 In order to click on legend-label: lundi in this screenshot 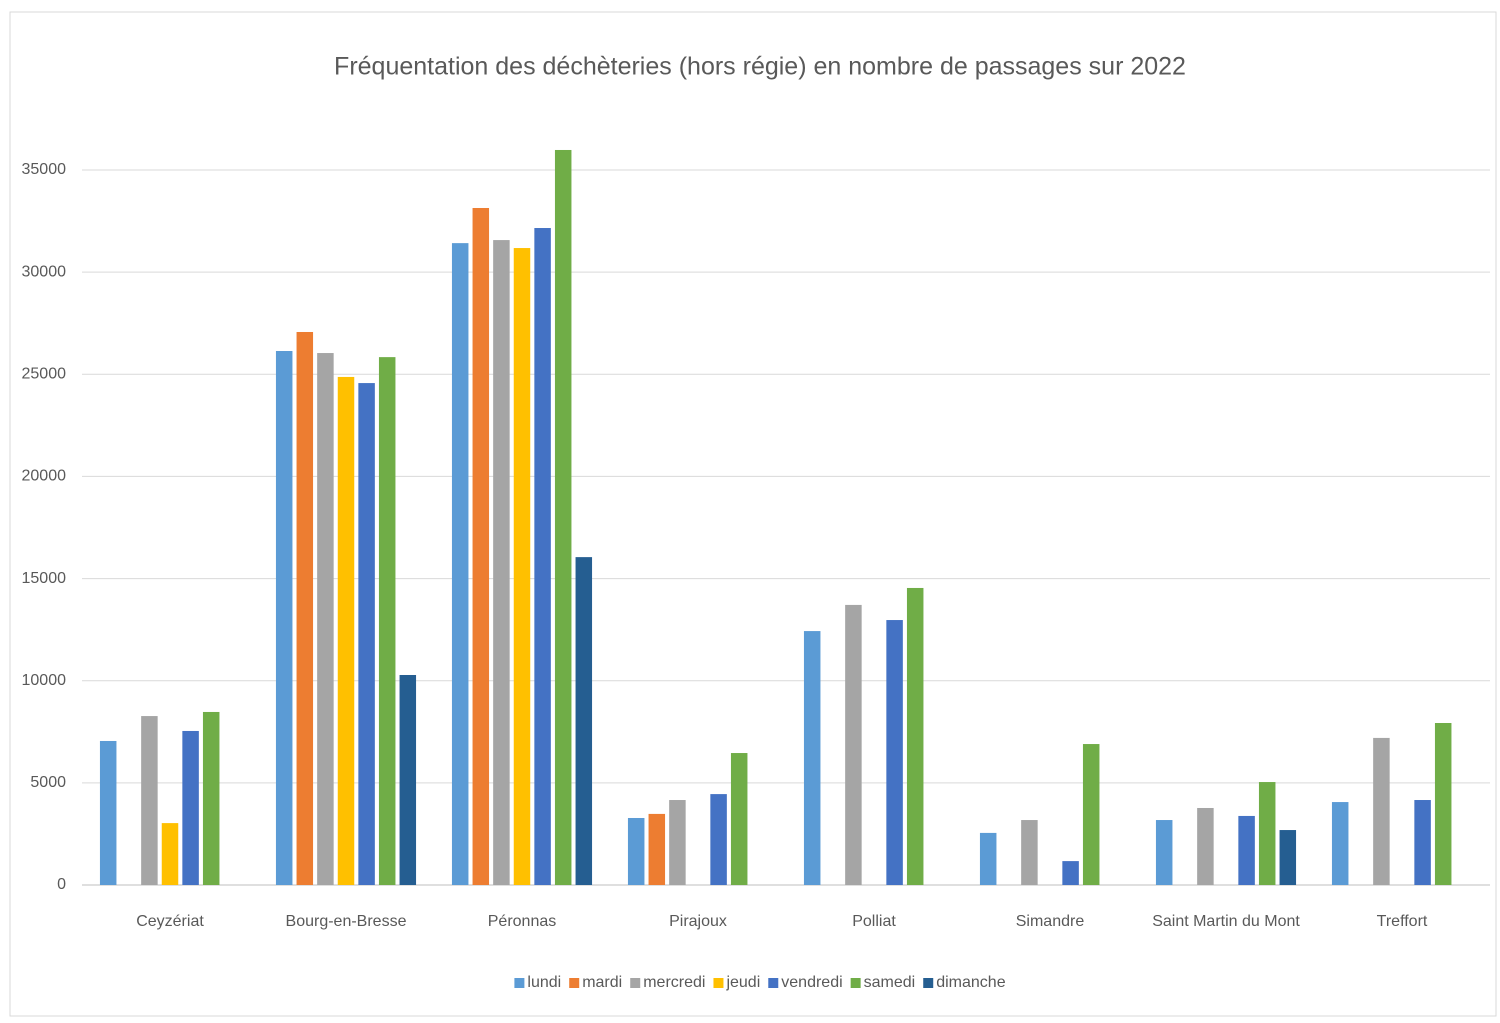, I will do `click(544, 982)`.